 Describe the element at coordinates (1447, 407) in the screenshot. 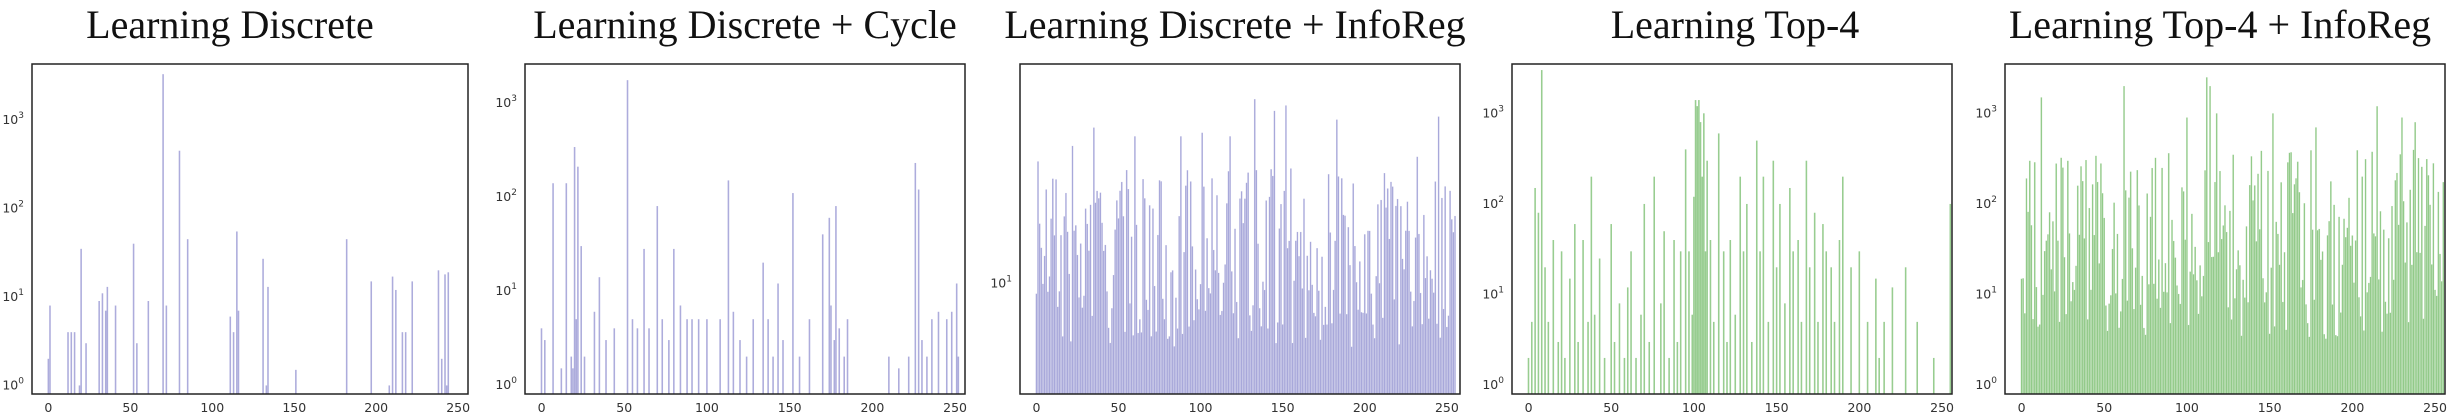

I see `x-tick-label: 250` at that location.